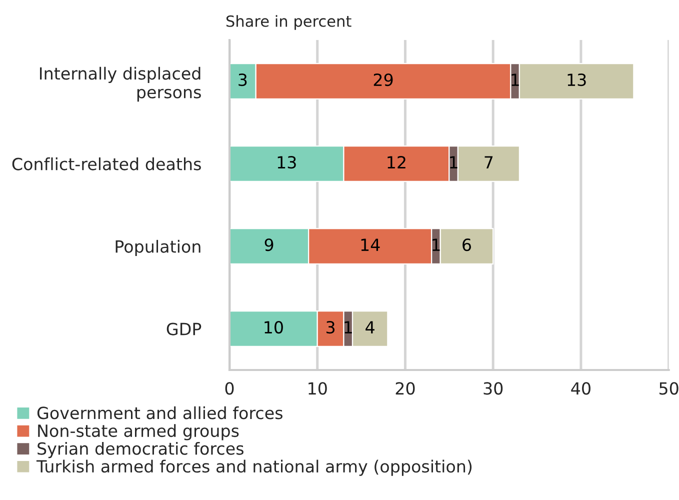  I want to click on data-label: 12, so click(397, 162).